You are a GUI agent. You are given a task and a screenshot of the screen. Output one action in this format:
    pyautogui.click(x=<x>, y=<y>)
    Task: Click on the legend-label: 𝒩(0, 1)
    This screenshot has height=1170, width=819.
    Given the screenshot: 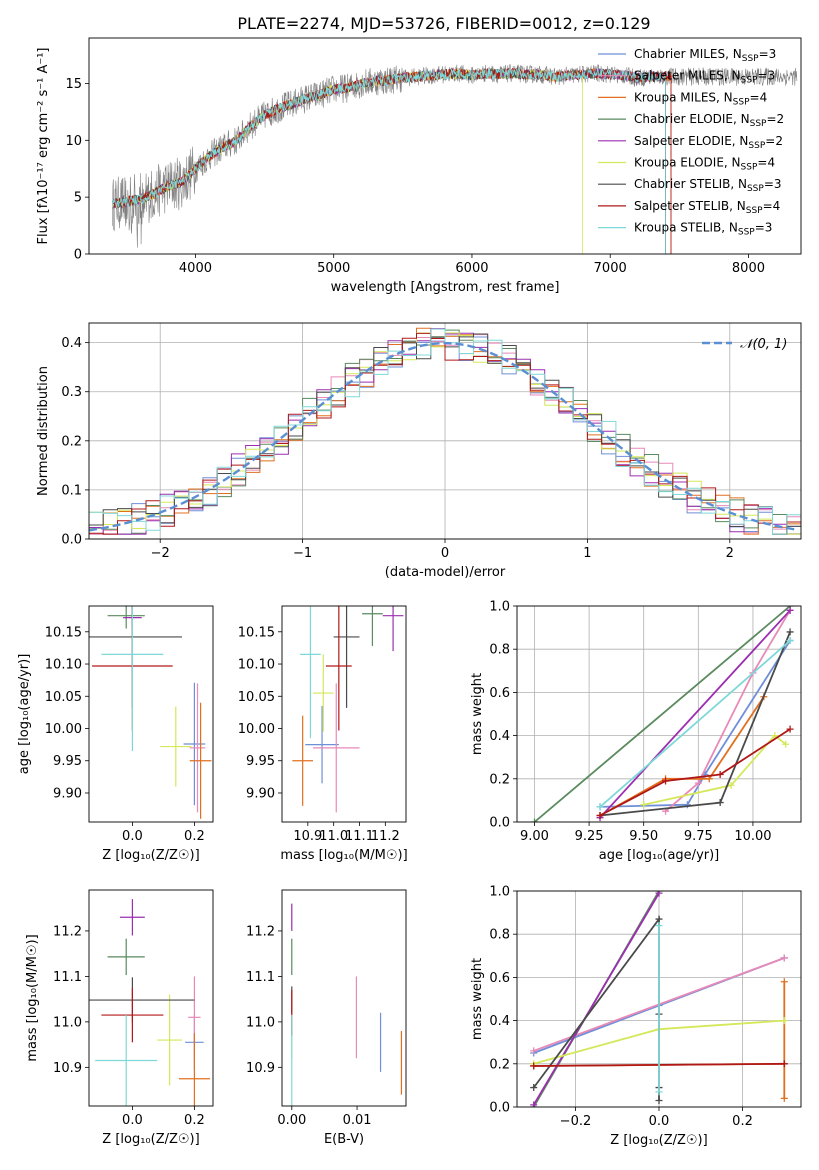 What is the action you would take?
    pyautogui.click(x=763, y=344)
    